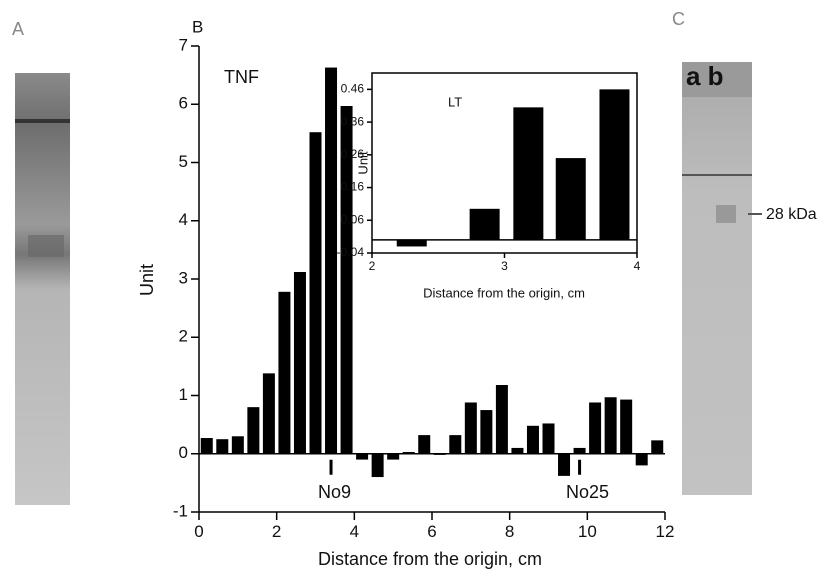  What do you see at coordinates (791, 214) in the screenshot?
I see `marker-label: 28 kDa` at bounding box center [791, 214].